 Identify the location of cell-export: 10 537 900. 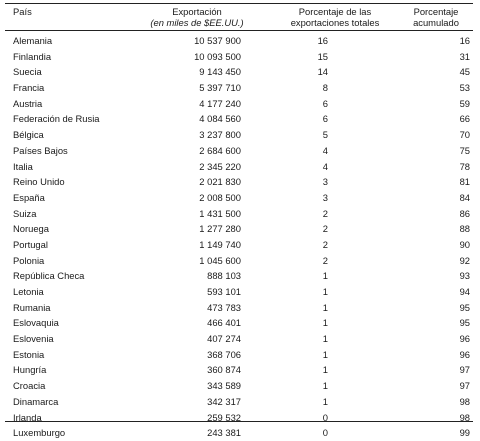
(217, 40).